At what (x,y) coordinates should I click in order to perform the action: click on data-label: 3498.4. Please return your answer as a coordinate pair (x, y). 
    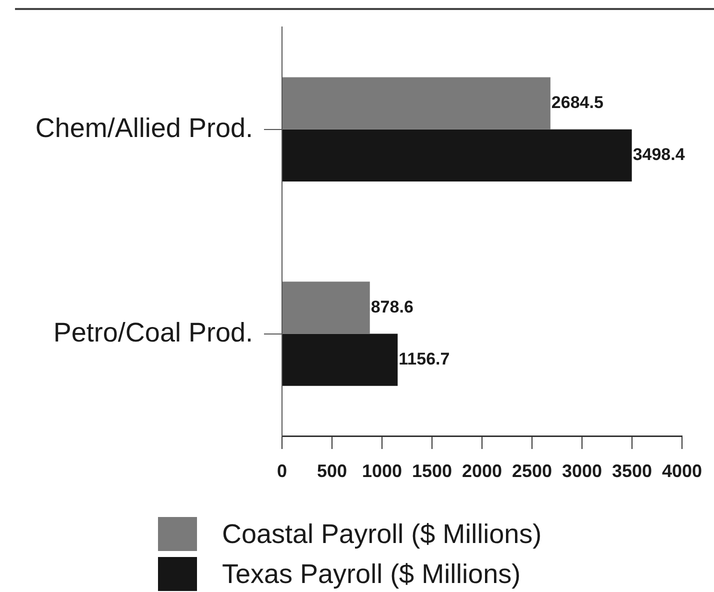
    Looking at the image, I should click on (659, 154).